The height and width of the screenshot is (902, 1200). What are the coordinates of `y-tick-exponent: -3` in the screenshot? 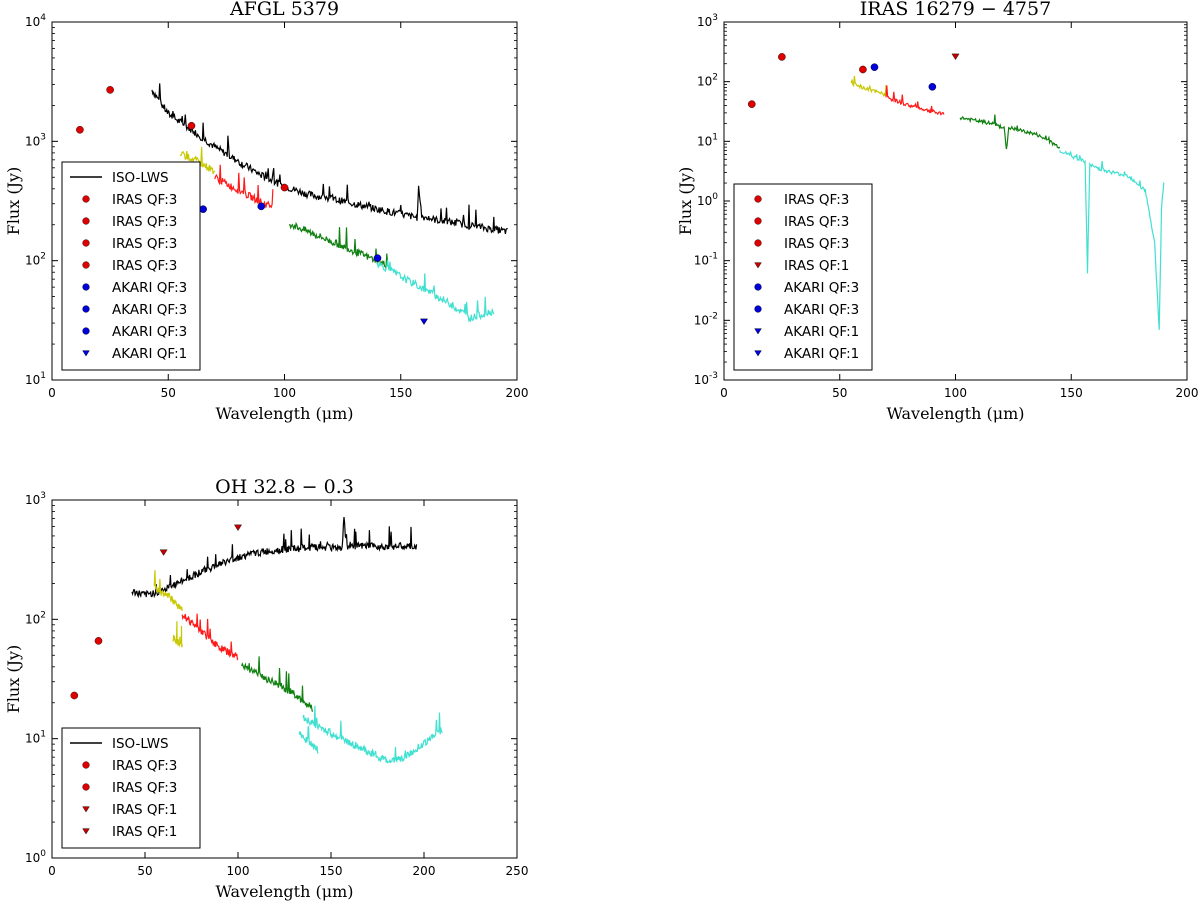 It's located at (713, 376).